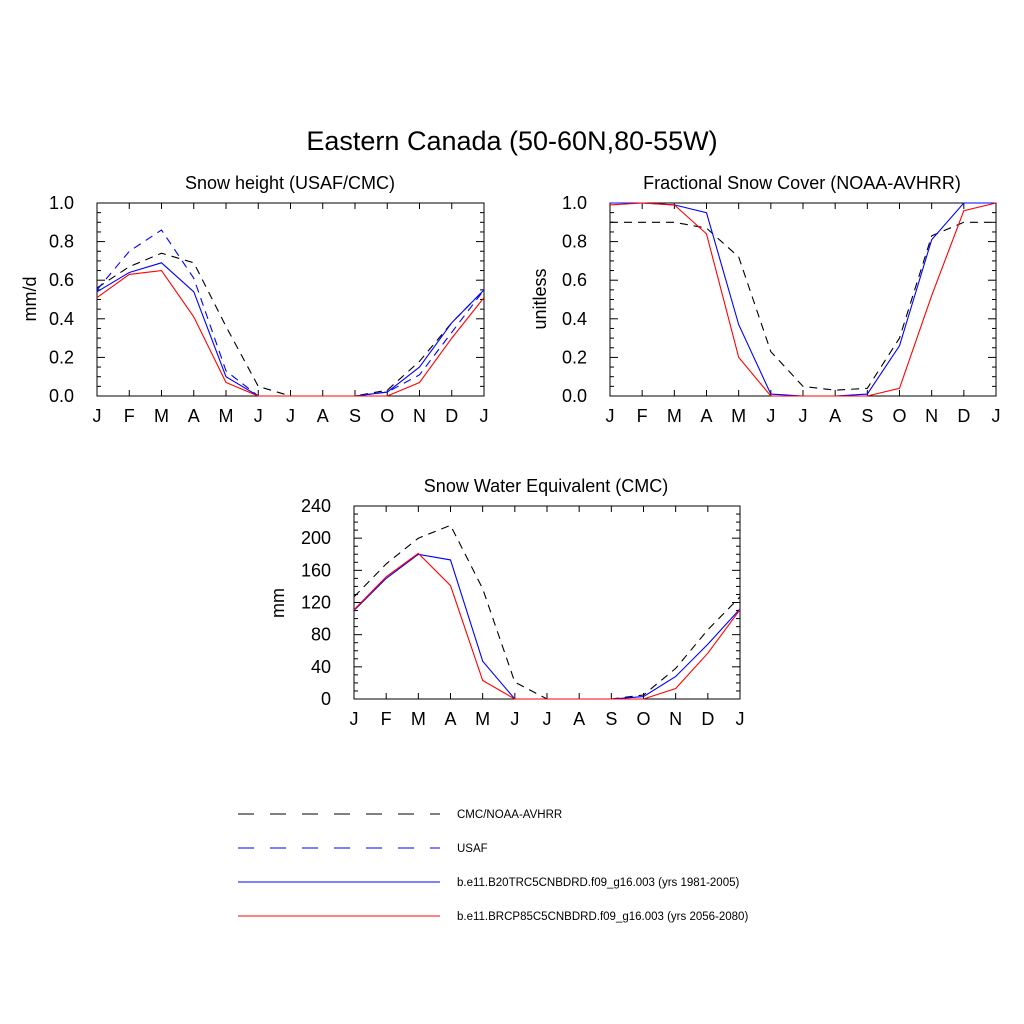  Describe the element at coordinates (321, 667) in the screenshot. I see `y-tick-label: 40` at that location.